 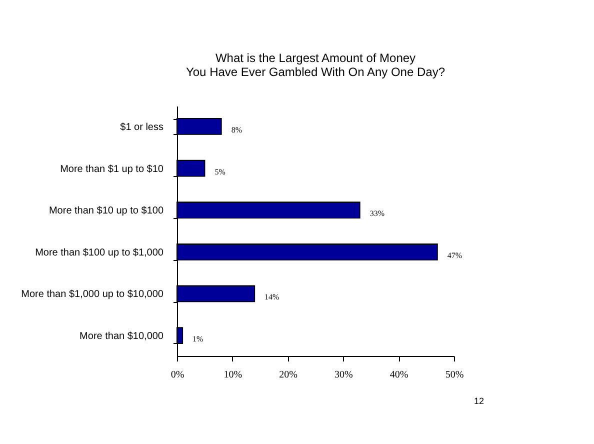 I want to click on y-tick-label: More than $1 up to $10, so click(x=112, y=169).